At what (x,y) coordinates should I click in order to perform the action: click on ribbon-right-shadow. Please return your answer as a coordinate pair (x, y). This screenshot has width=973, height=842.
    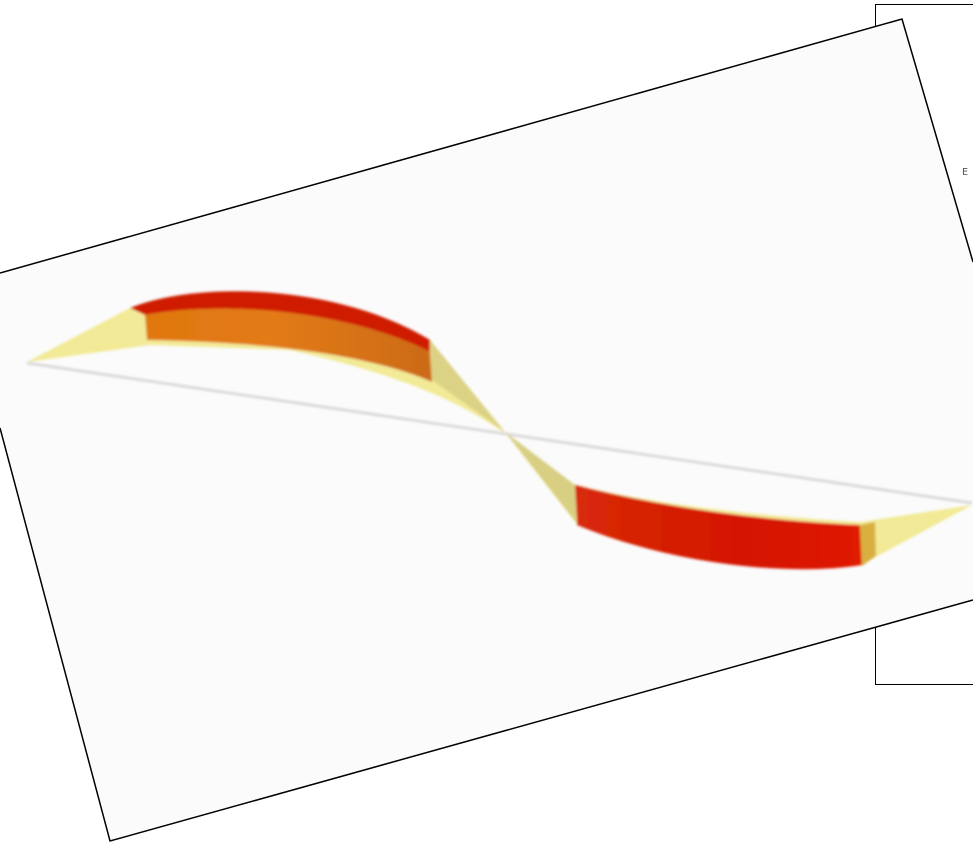
    Looking at the image, I should click on (540, 477).